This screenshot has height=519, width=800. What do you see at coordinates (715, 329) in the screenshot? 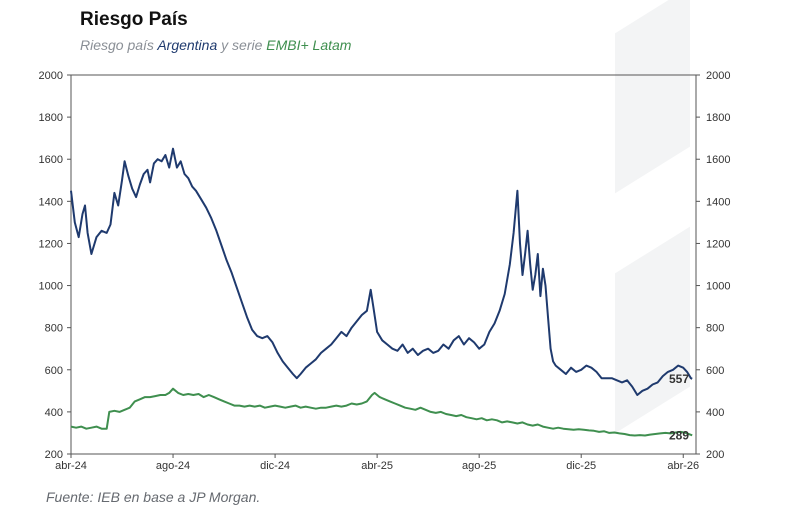
I see `y-tick-label-right: 800` at bounding box center [715, 329].